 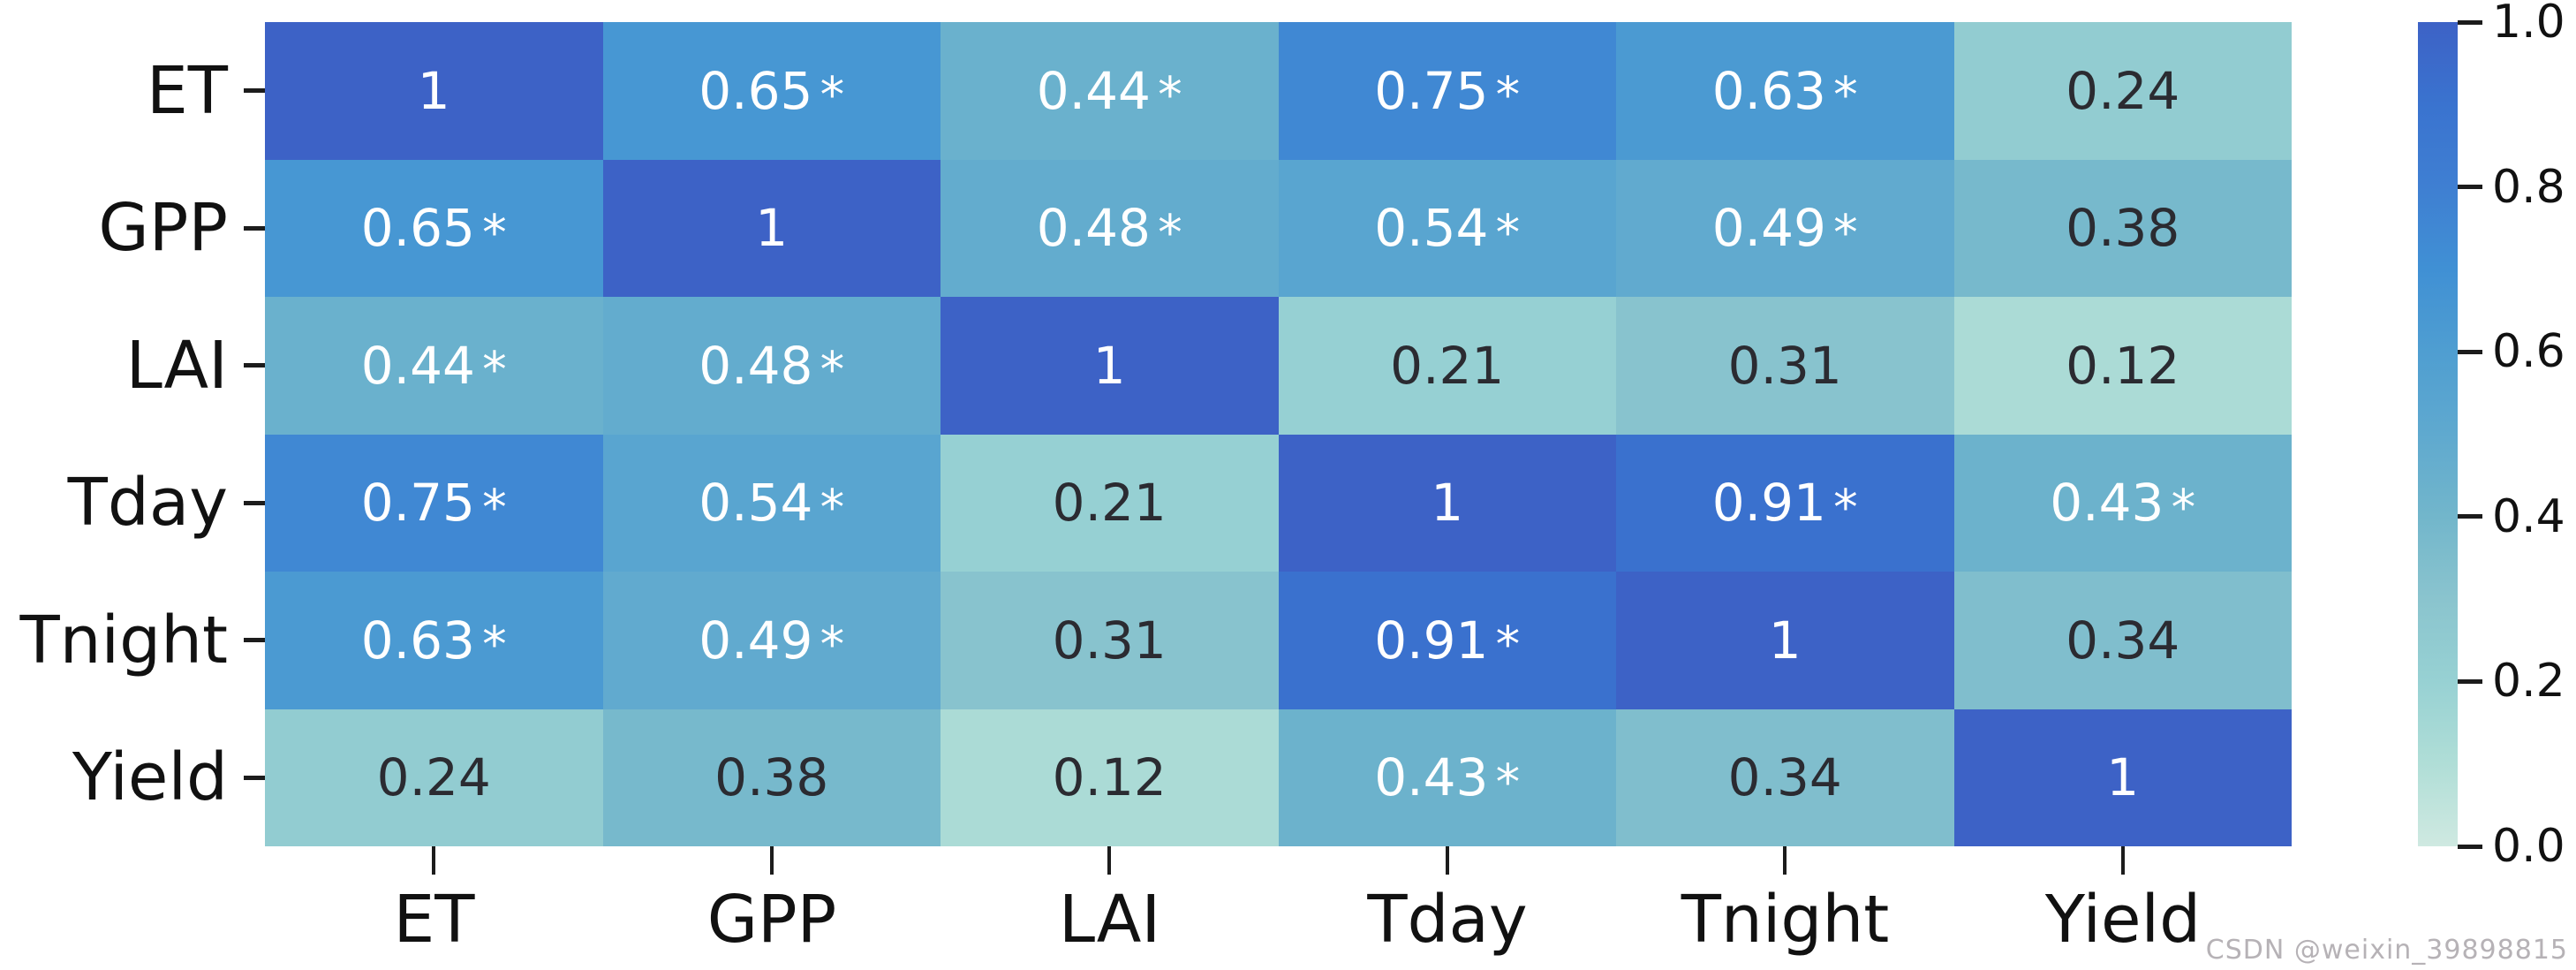 What do you see at coordinates (150, 777) in the screenshot?
I see `y-axis-label-Yield: Yield` at bounding box center [150, 777].